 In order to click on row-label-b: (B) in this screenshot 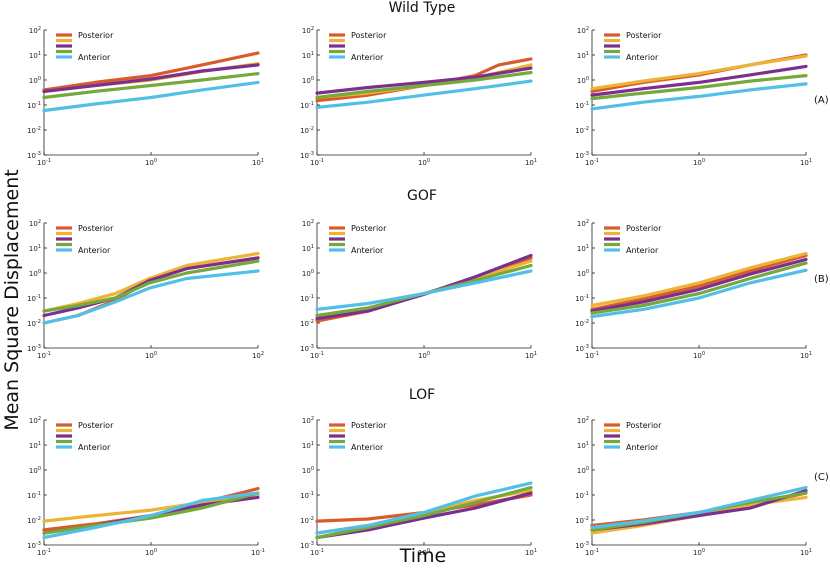, I will do `click(821, 279)`.